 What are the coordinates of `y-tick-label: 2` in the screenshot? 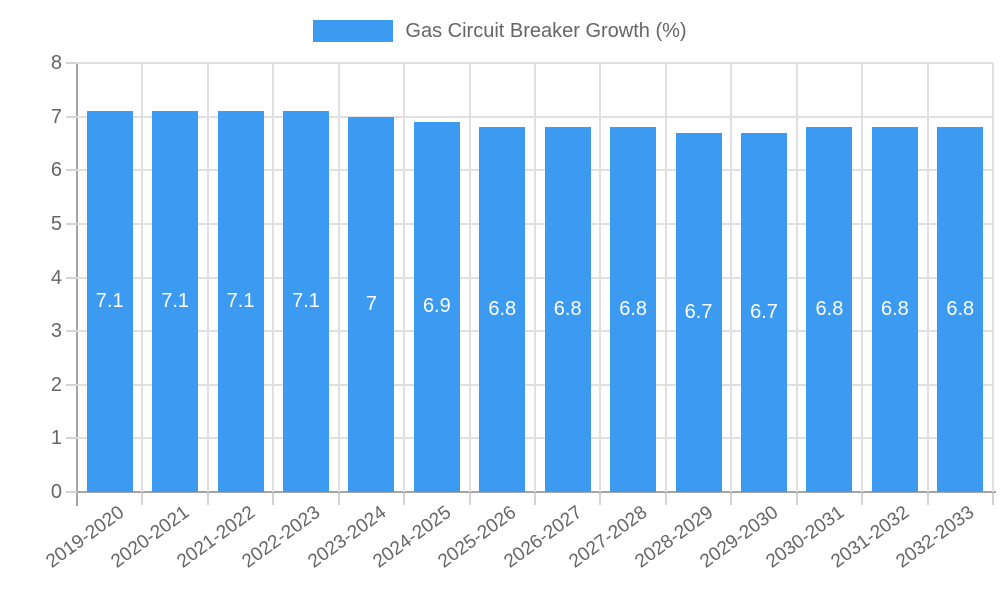 It's located at (56, 384).